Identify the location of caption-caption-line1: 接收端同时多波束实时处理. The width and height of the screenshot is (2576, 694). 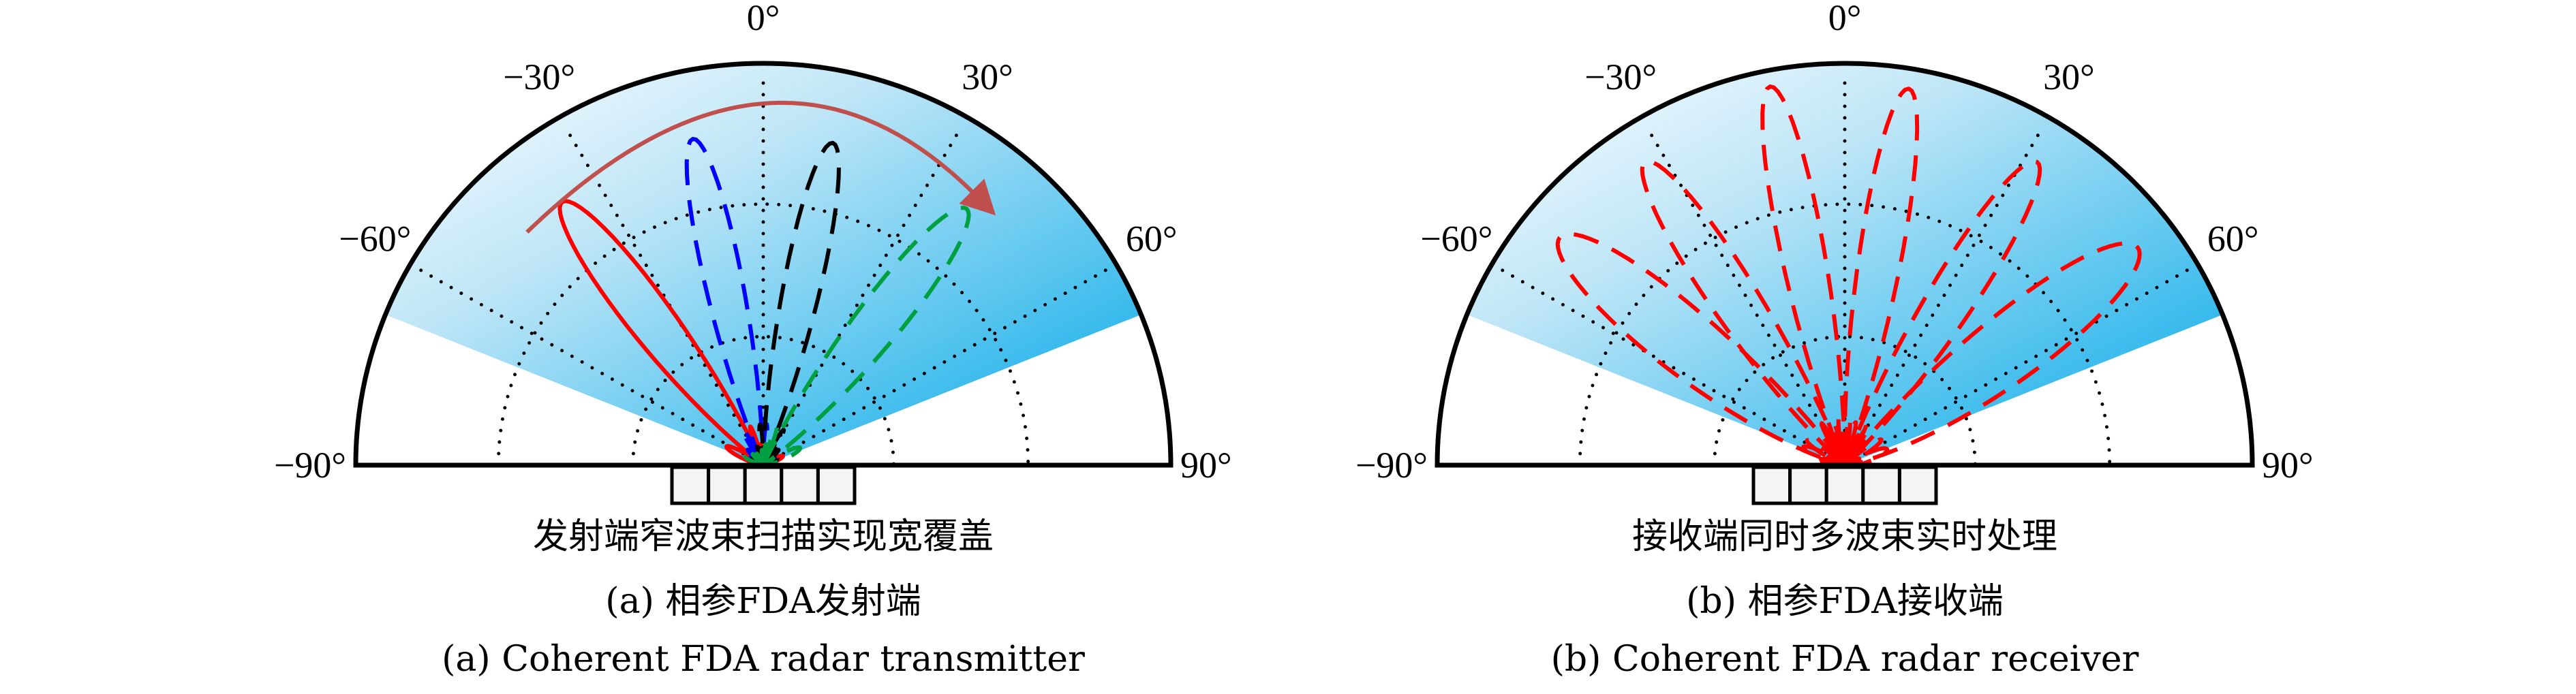
(1845, 536).